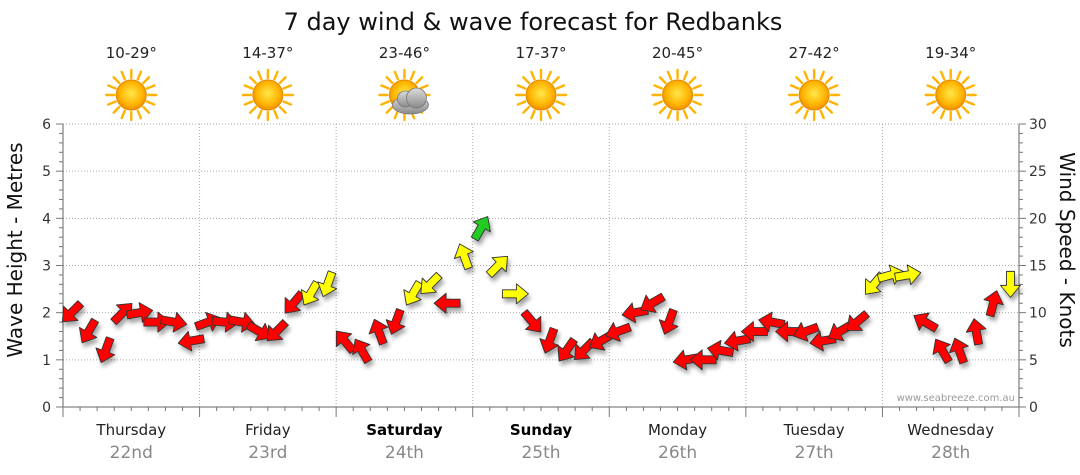 This screenshot has height=475, width=1080. What do you see at coordinates (540, 453) in the screenshot?
I see `date-label: 25th` at bounding box center [540, 453].